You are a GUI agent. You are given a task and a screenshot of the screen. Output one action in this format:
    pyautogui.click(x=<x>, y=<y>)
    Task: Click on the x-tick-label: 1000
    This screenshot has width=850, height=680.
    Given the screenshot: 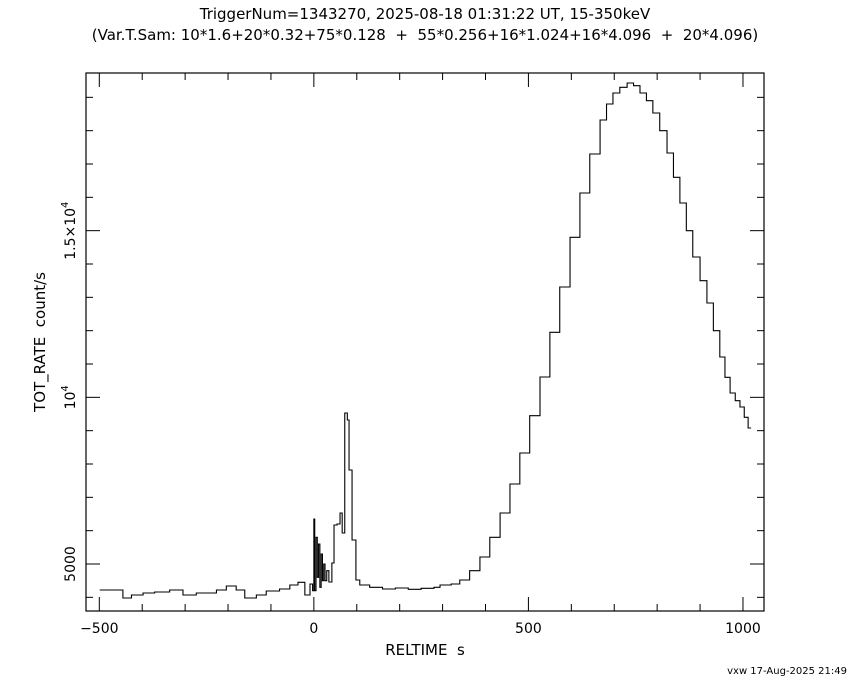 What is the action you would take?
    pyautogui.click(x=743, y=629)
    